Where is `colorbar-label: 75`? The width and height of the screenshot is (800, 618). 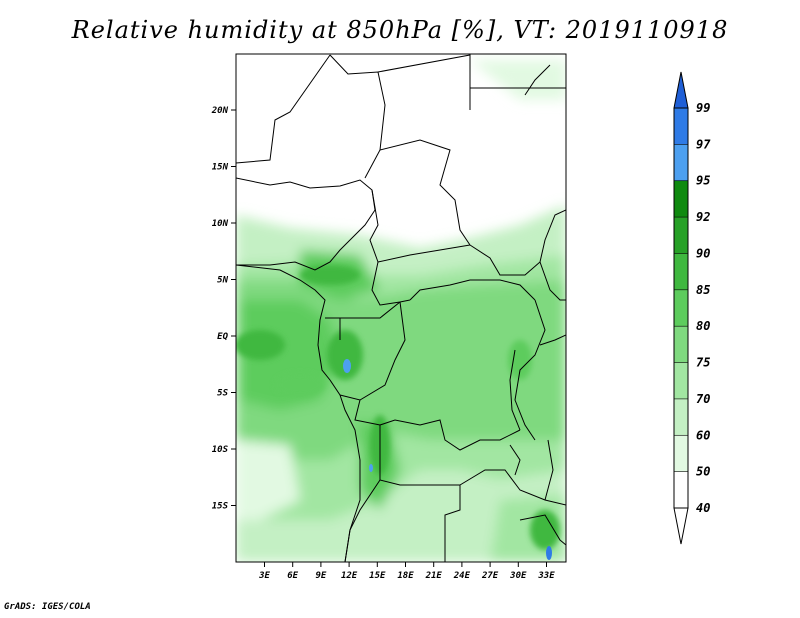
colorbar-label: 75 is located at coordinates (703, 363).